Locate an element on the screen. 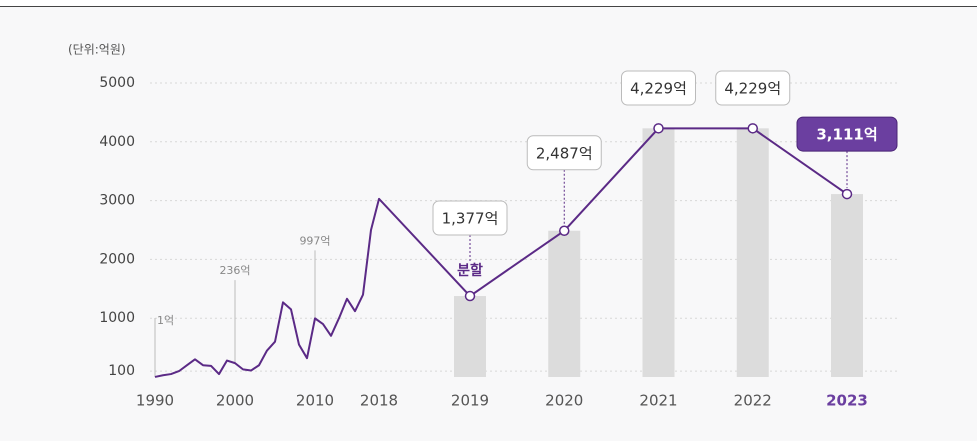 The image size is (977, 441). x-tick-label: 2023 is located at coordinates (847, 401).